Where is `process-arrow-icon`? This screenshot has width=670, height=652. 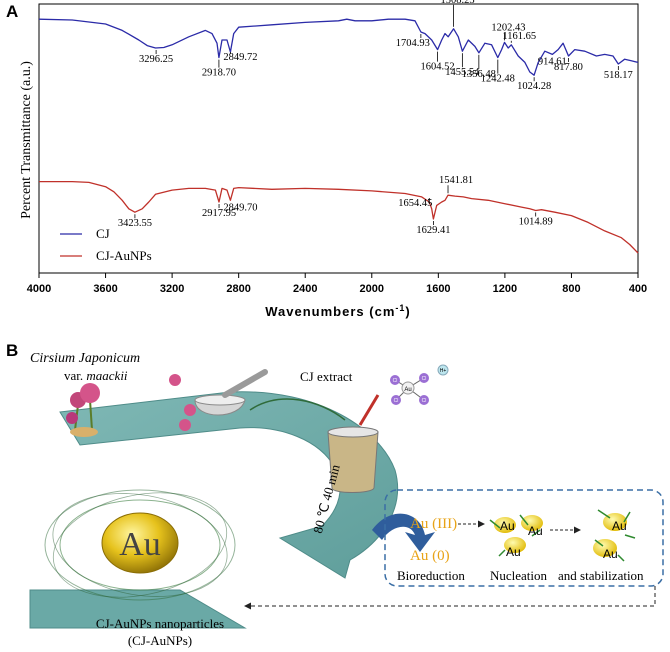 process-arrow-icon is located at coordinates (403, 532).